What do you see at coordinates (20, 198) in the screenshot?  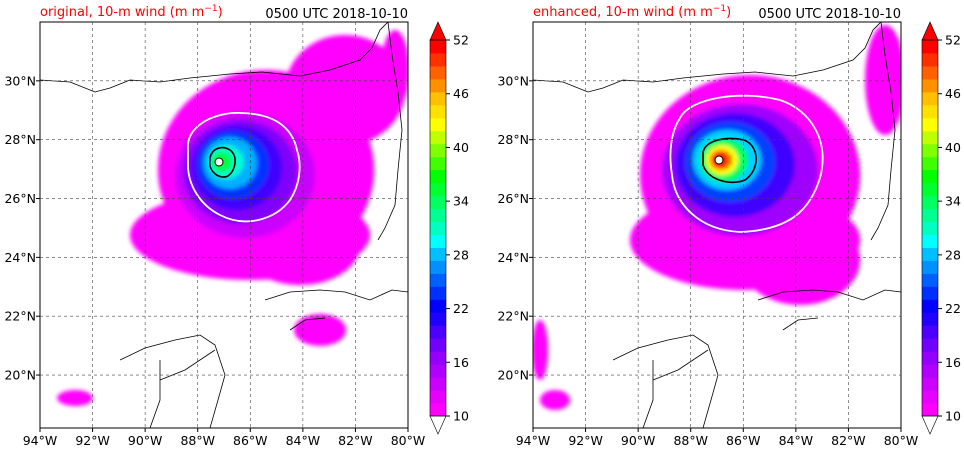 I see `y-tick-label: 26°N` at bounding box center [20, 198].